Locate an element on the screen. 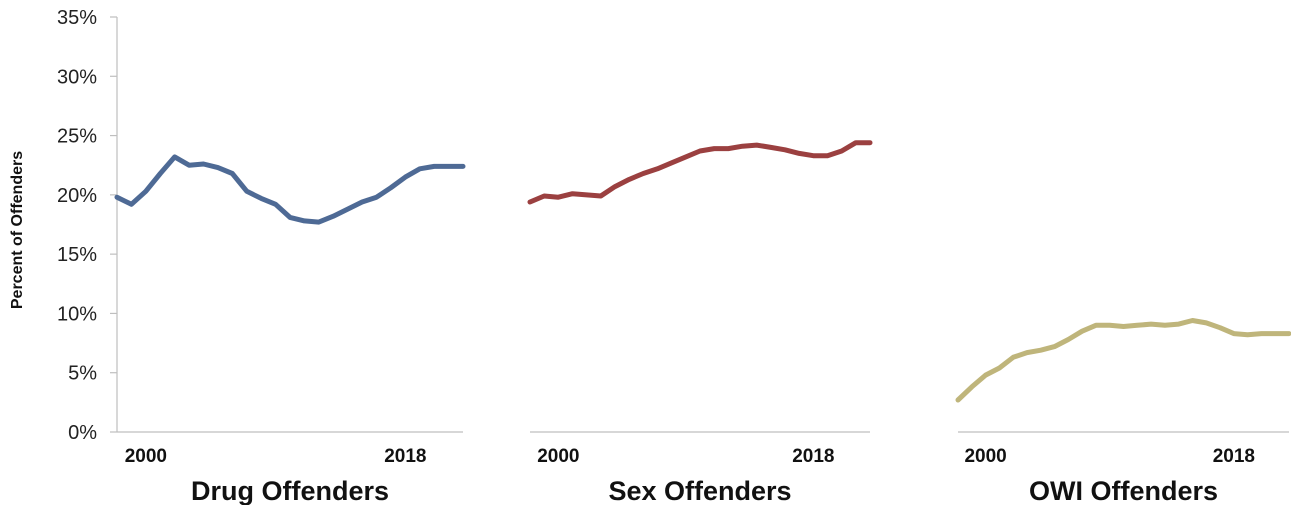  y-tick-label: 0% is located at coordinates (82, 433).